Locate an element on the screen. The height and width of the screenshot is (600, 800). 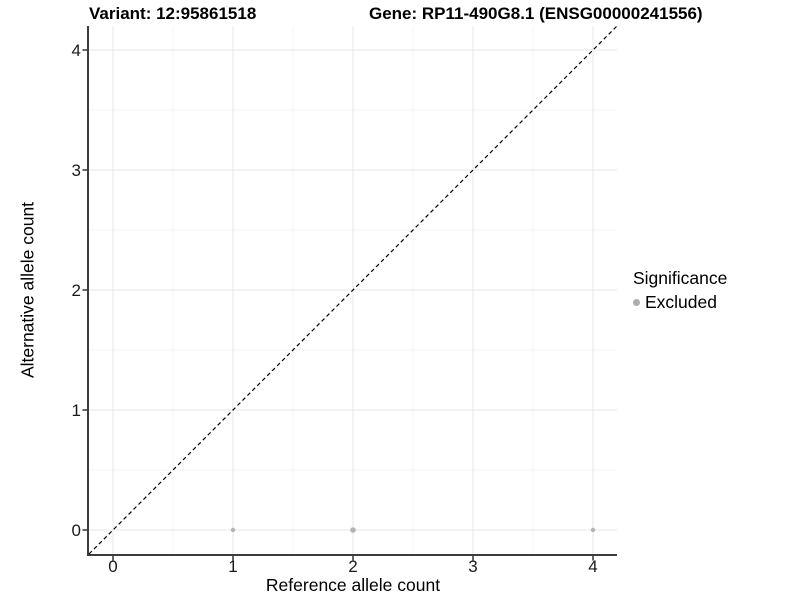
y-tick-label: 4 is located at coordinates (76, 50).